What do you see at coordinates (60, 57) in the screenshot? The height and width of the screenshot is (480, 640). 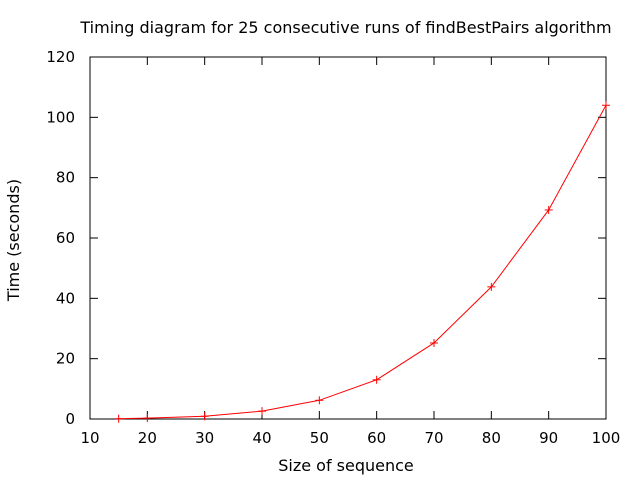 I see `y-tick-label: 120` at bounding box center [60, 57].